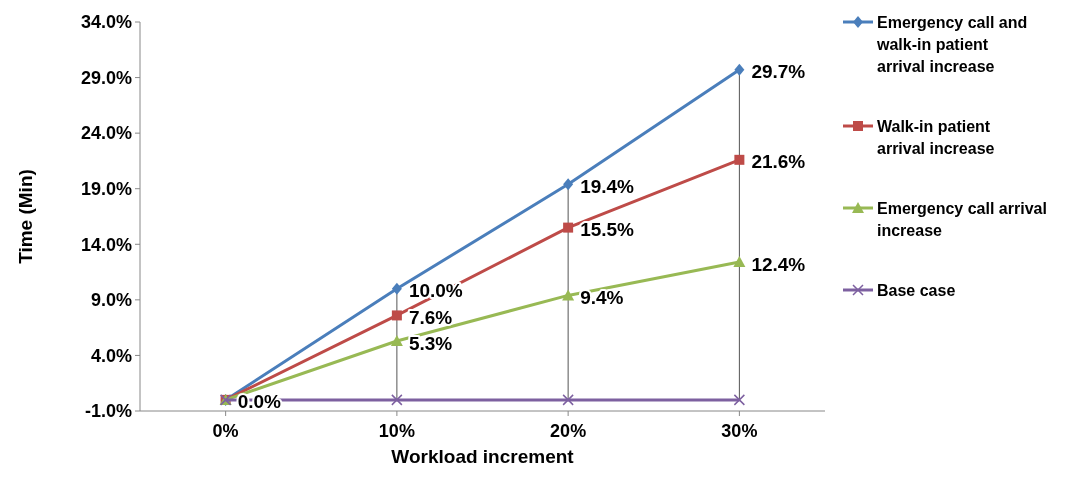 The height and width of the screenshot is (479, 1070). I want to click on x-tick-label: 30%, so click(739, 431).